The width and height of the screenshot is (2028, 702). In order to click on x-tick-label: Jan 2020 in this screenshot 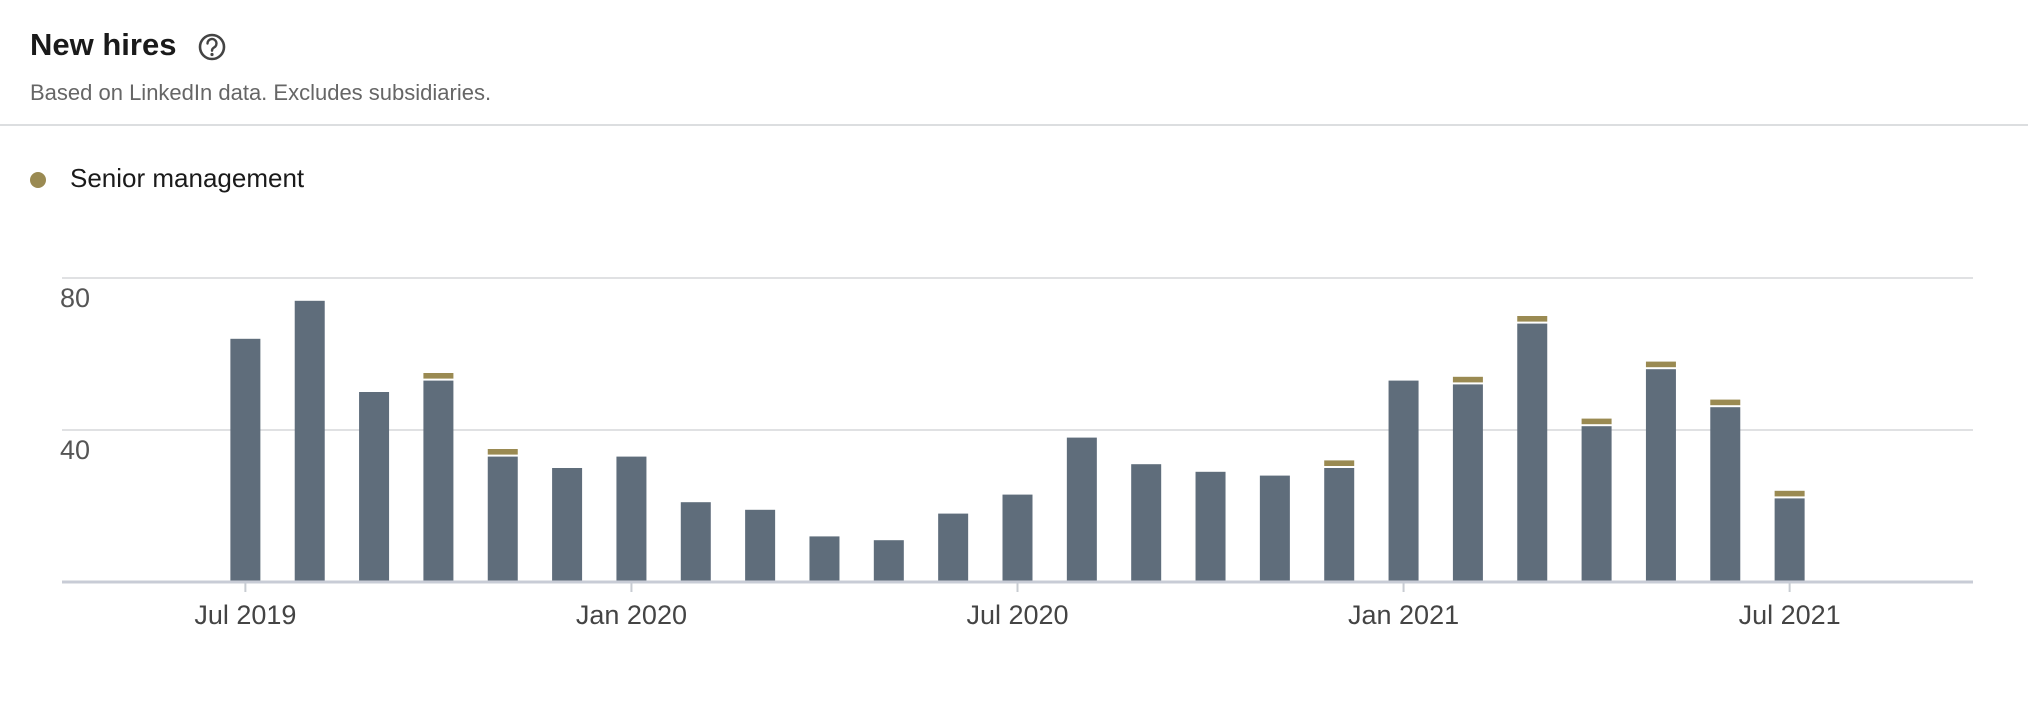, I will do `click(631, 615)`.